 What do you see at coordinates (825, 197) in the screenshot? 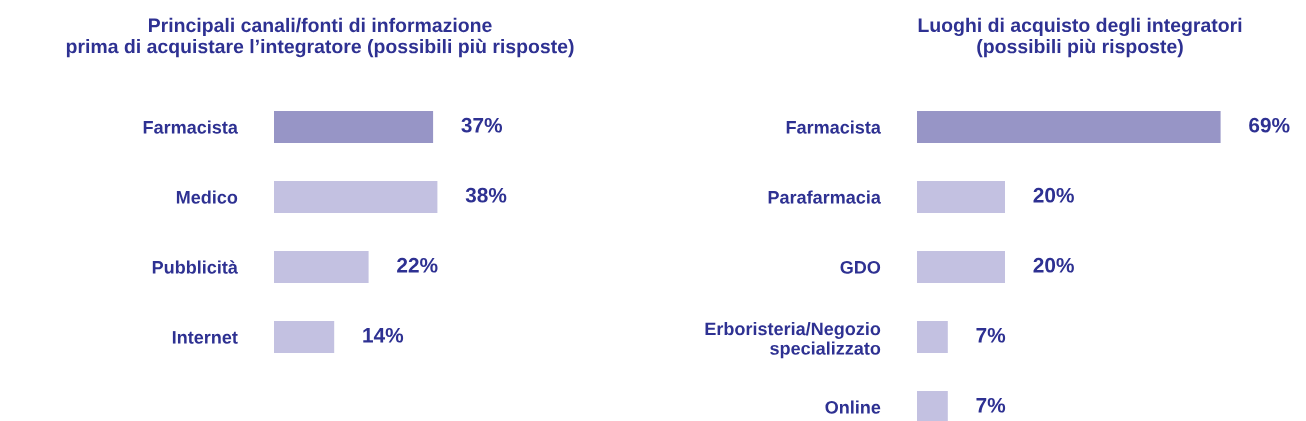
I see `y-tick-label: Parafarmacia` at bounding box center [825, 197].